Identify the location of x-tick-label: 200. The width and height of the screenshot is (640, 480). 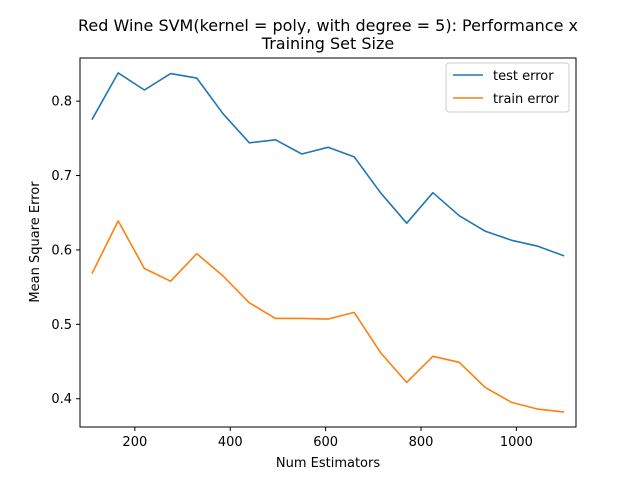
(134, 442).